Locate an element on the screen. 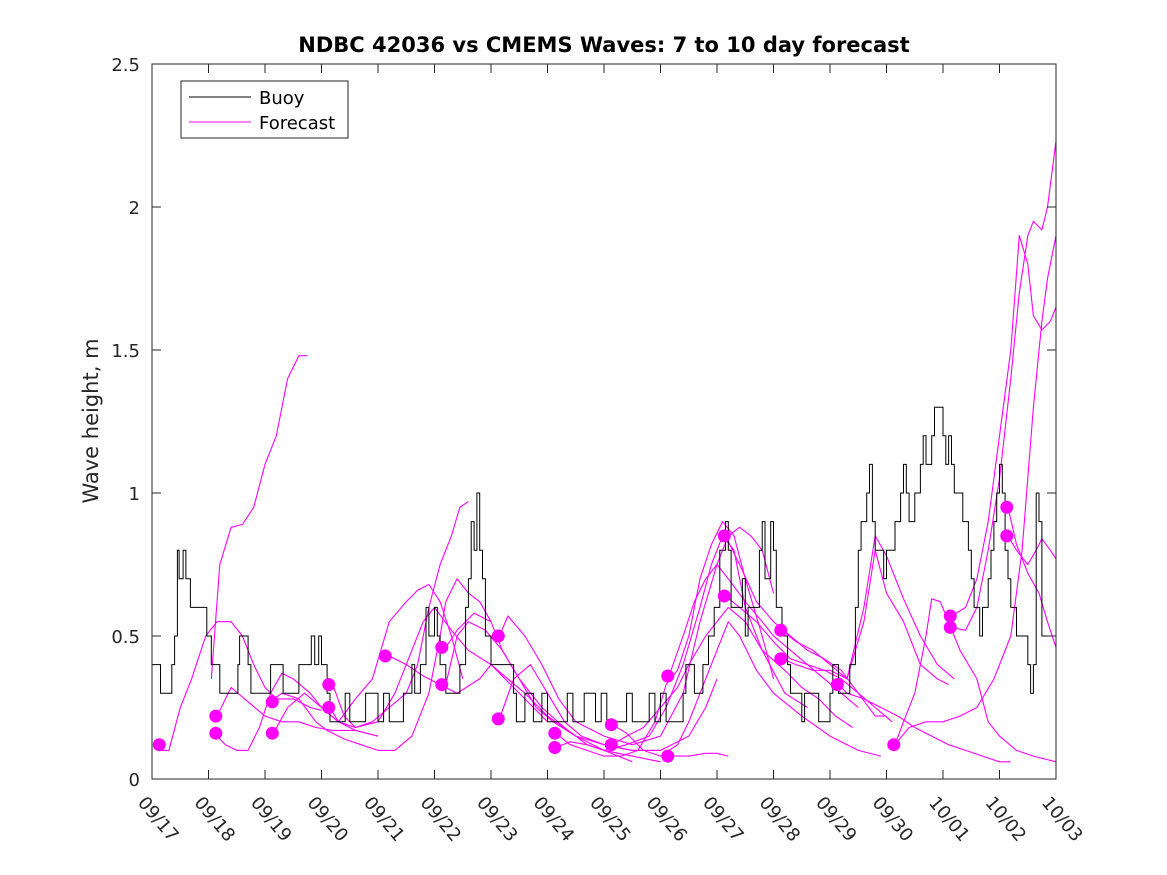 The height and width of the screenshot is (875, 1167). x-tick-label: 09/28 is located at coordinates (779, 819).